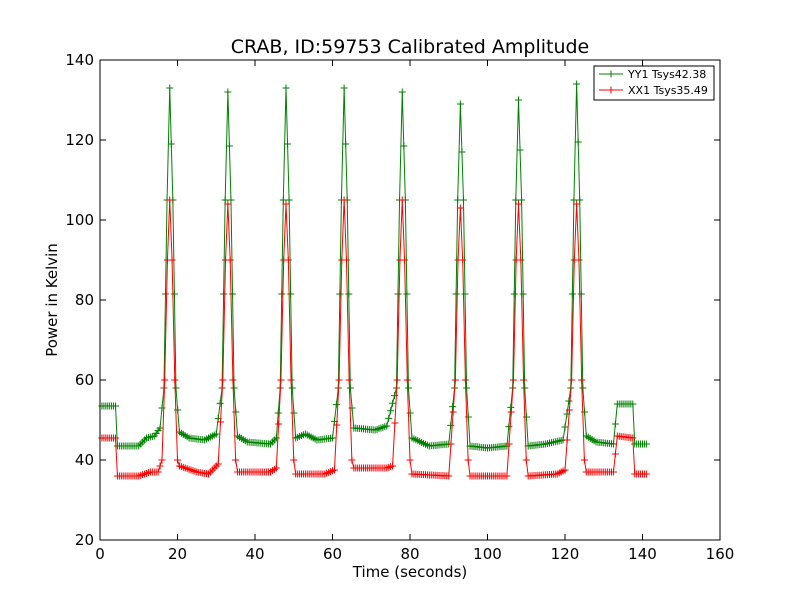 The width and height of the screenshot is (800, 600). What do you see at coordinates (254, 554) in the screenshot?
I see `x-tick-label: 40` at bounding box center [254, 554].